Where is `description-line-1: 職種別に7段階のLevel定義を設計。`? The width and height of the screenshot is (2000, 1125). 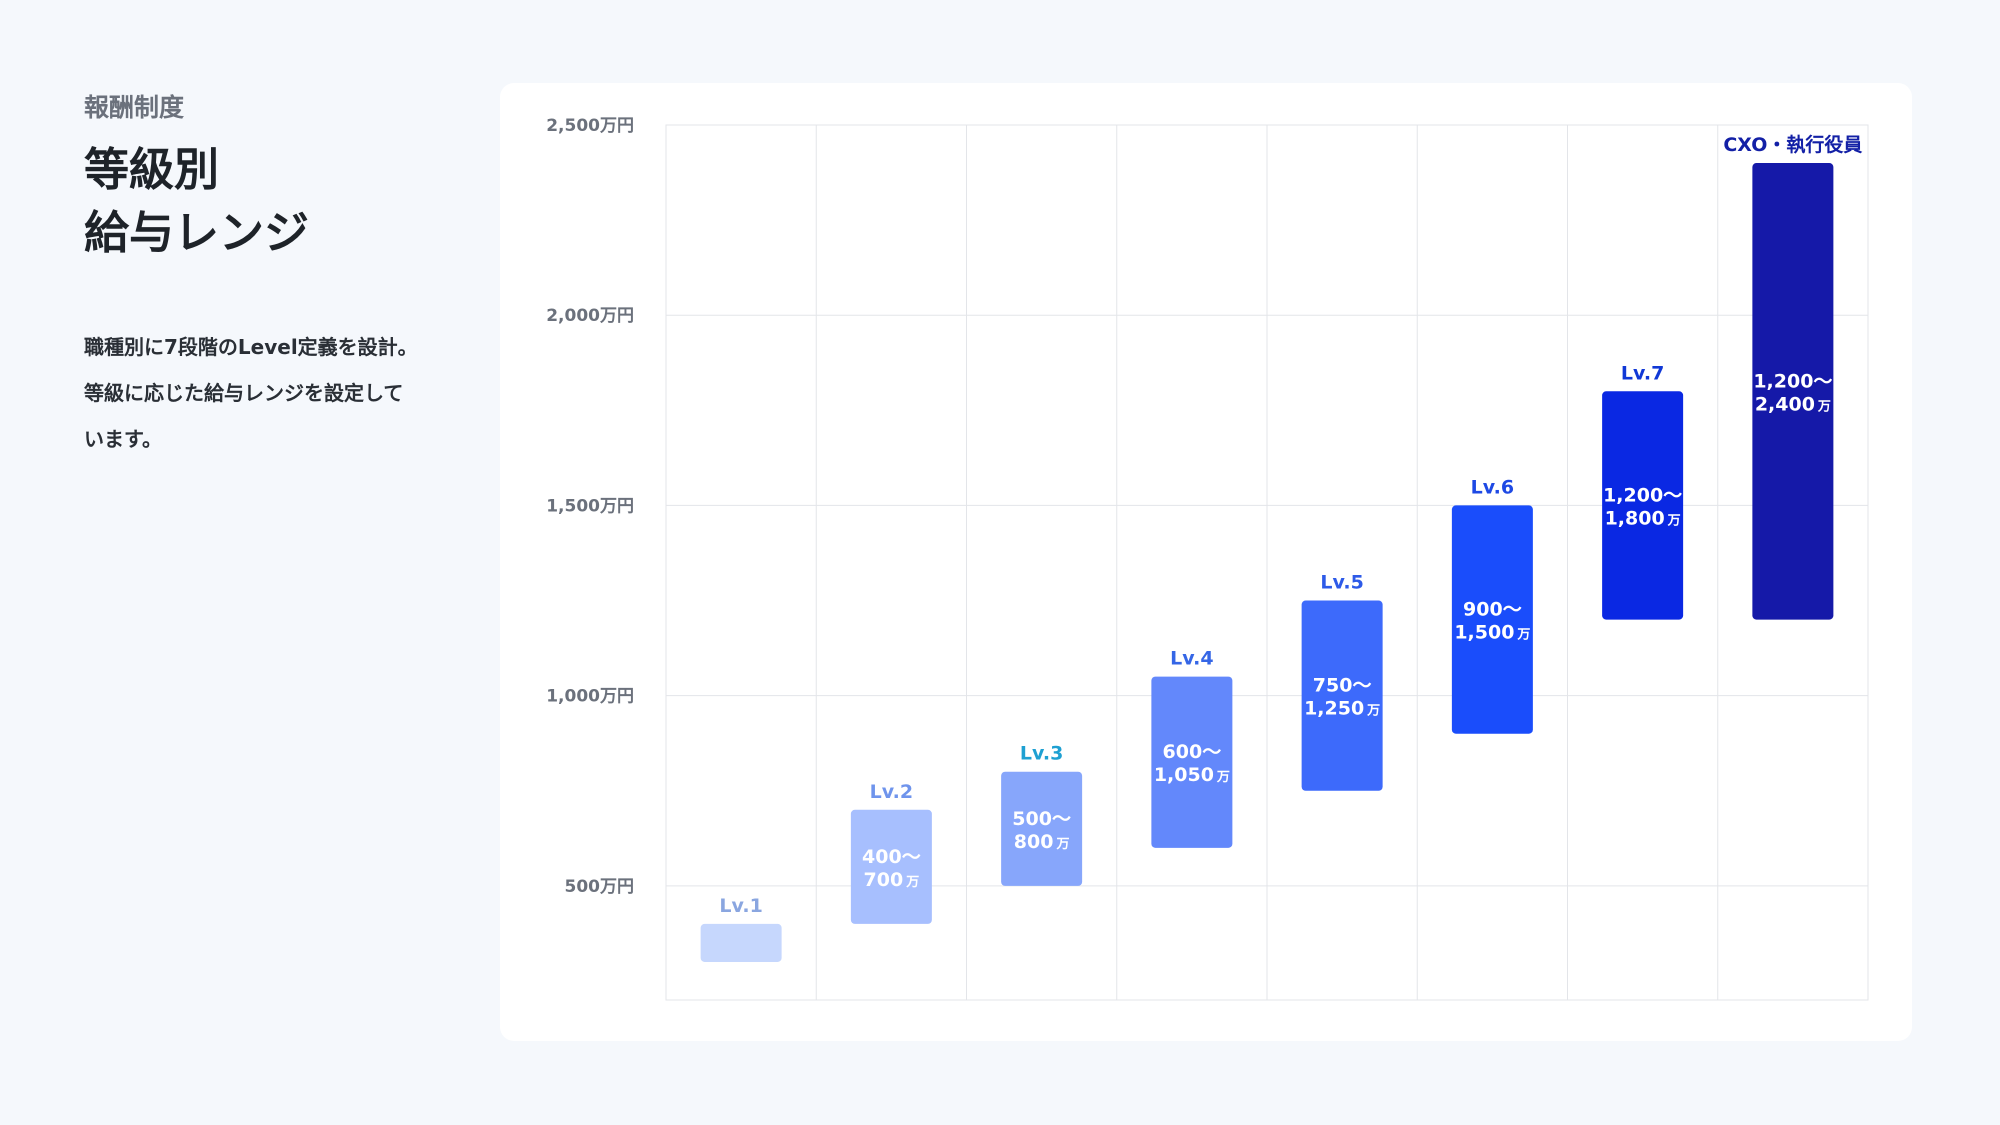 description-line-1: 職種別に7段階のLevel定義を設計。 is located at coordinates (251, 347).